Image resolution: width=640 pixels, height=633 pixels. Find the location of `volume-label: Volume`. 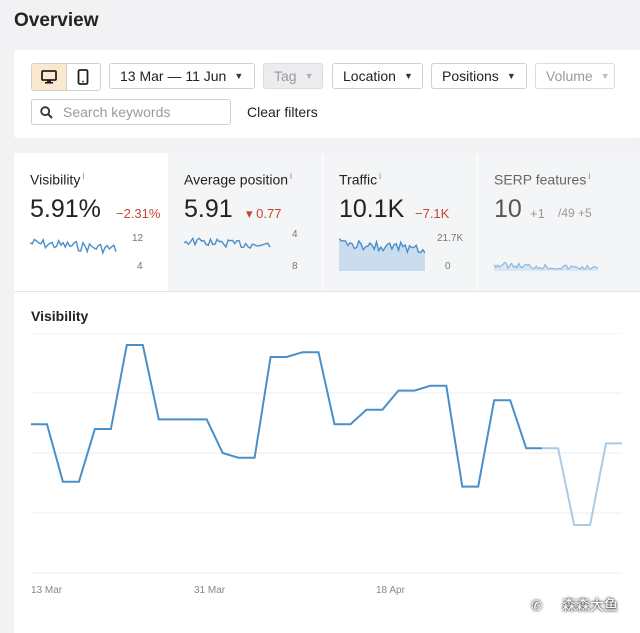

volume-label: Volume is located at coordinates (569, 76).